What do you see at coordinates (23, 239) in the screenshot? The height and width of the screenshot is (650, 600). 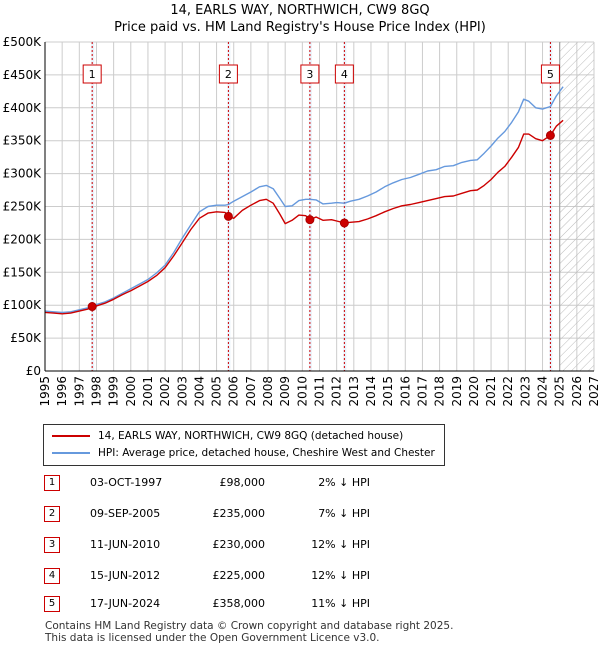 I see `y-tick-label: £200K` at bounding box center [23, 239].